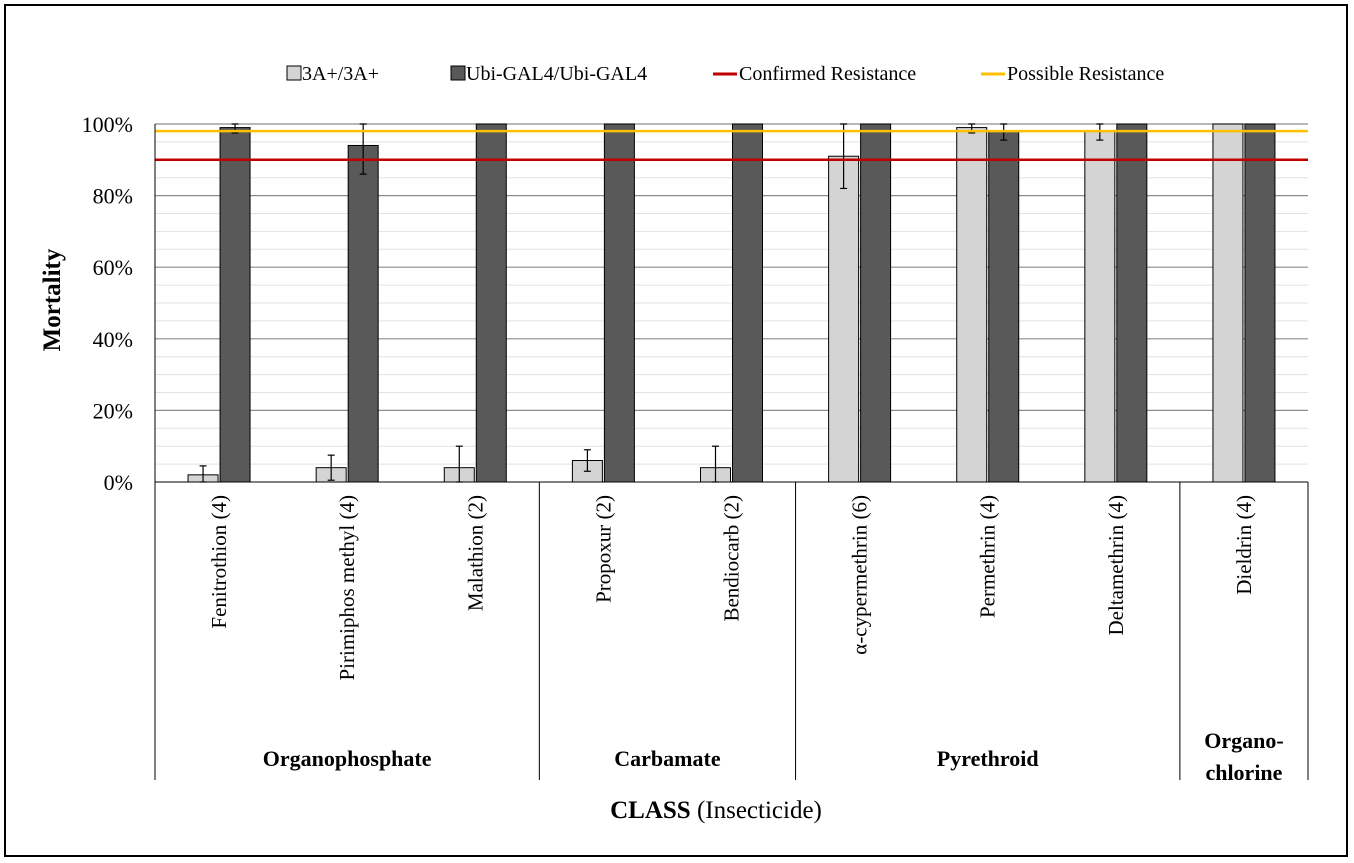 Image resolution: width=1354 pixels, height=863 pixels. Describe the element at coordinates (1243, 772) in the screenshot. I see `group-label: chlorine` at that location.